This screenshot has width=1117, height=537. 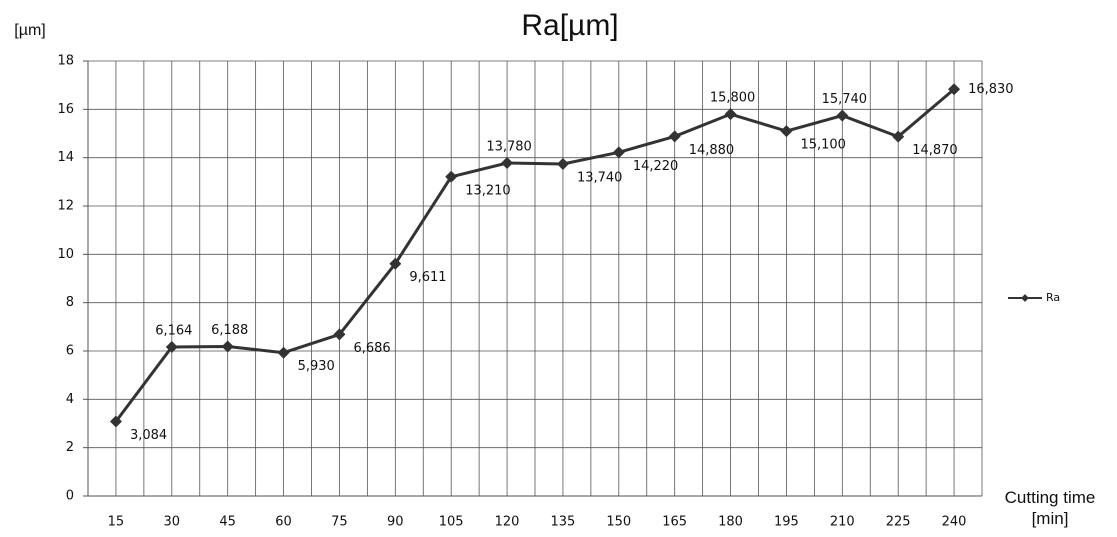 I want to click on data-label: 13,740, so click(x=600, y=177).